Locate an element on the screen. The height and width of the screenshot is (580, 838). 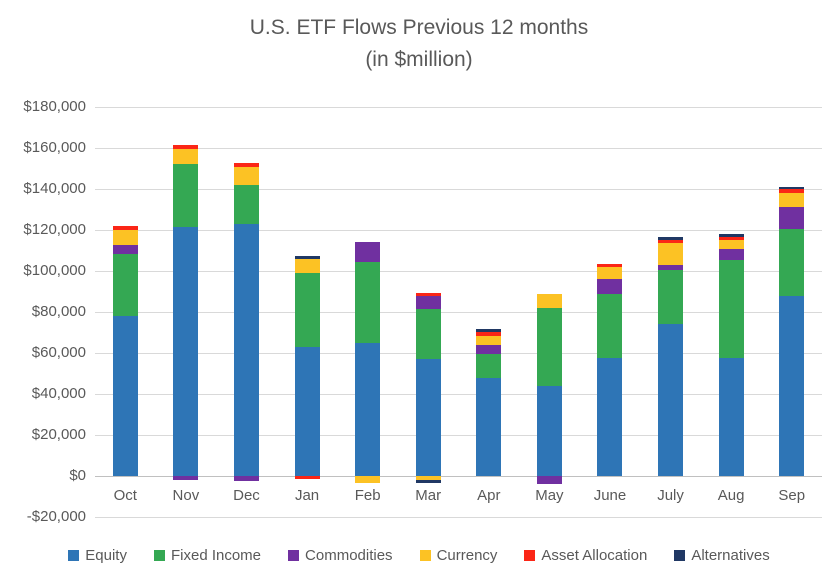
aug-asset-allocation-segment is located at coordinates (731, 239).